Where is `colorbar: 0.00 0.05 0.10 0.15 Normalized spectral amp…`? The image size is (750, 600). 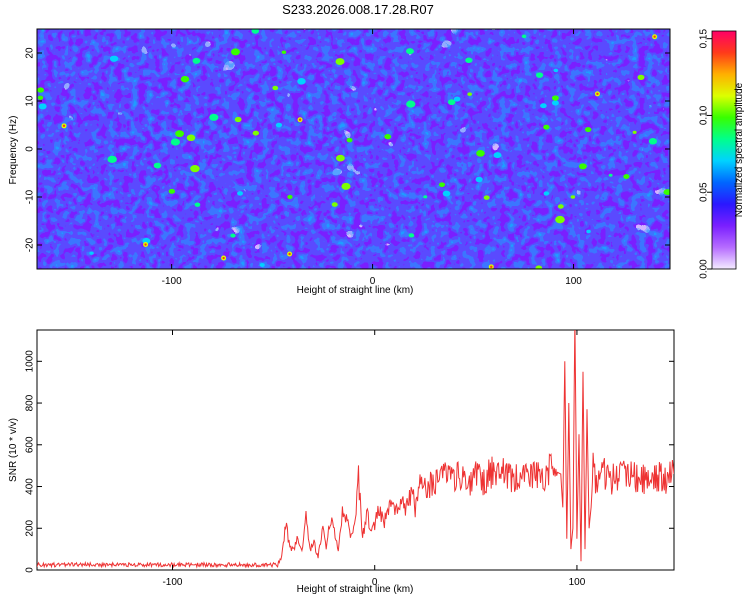 colorbar: 0.00 0.05 0.10 0.15 Normalized spectral amp… is located at coordinates (722, 154).